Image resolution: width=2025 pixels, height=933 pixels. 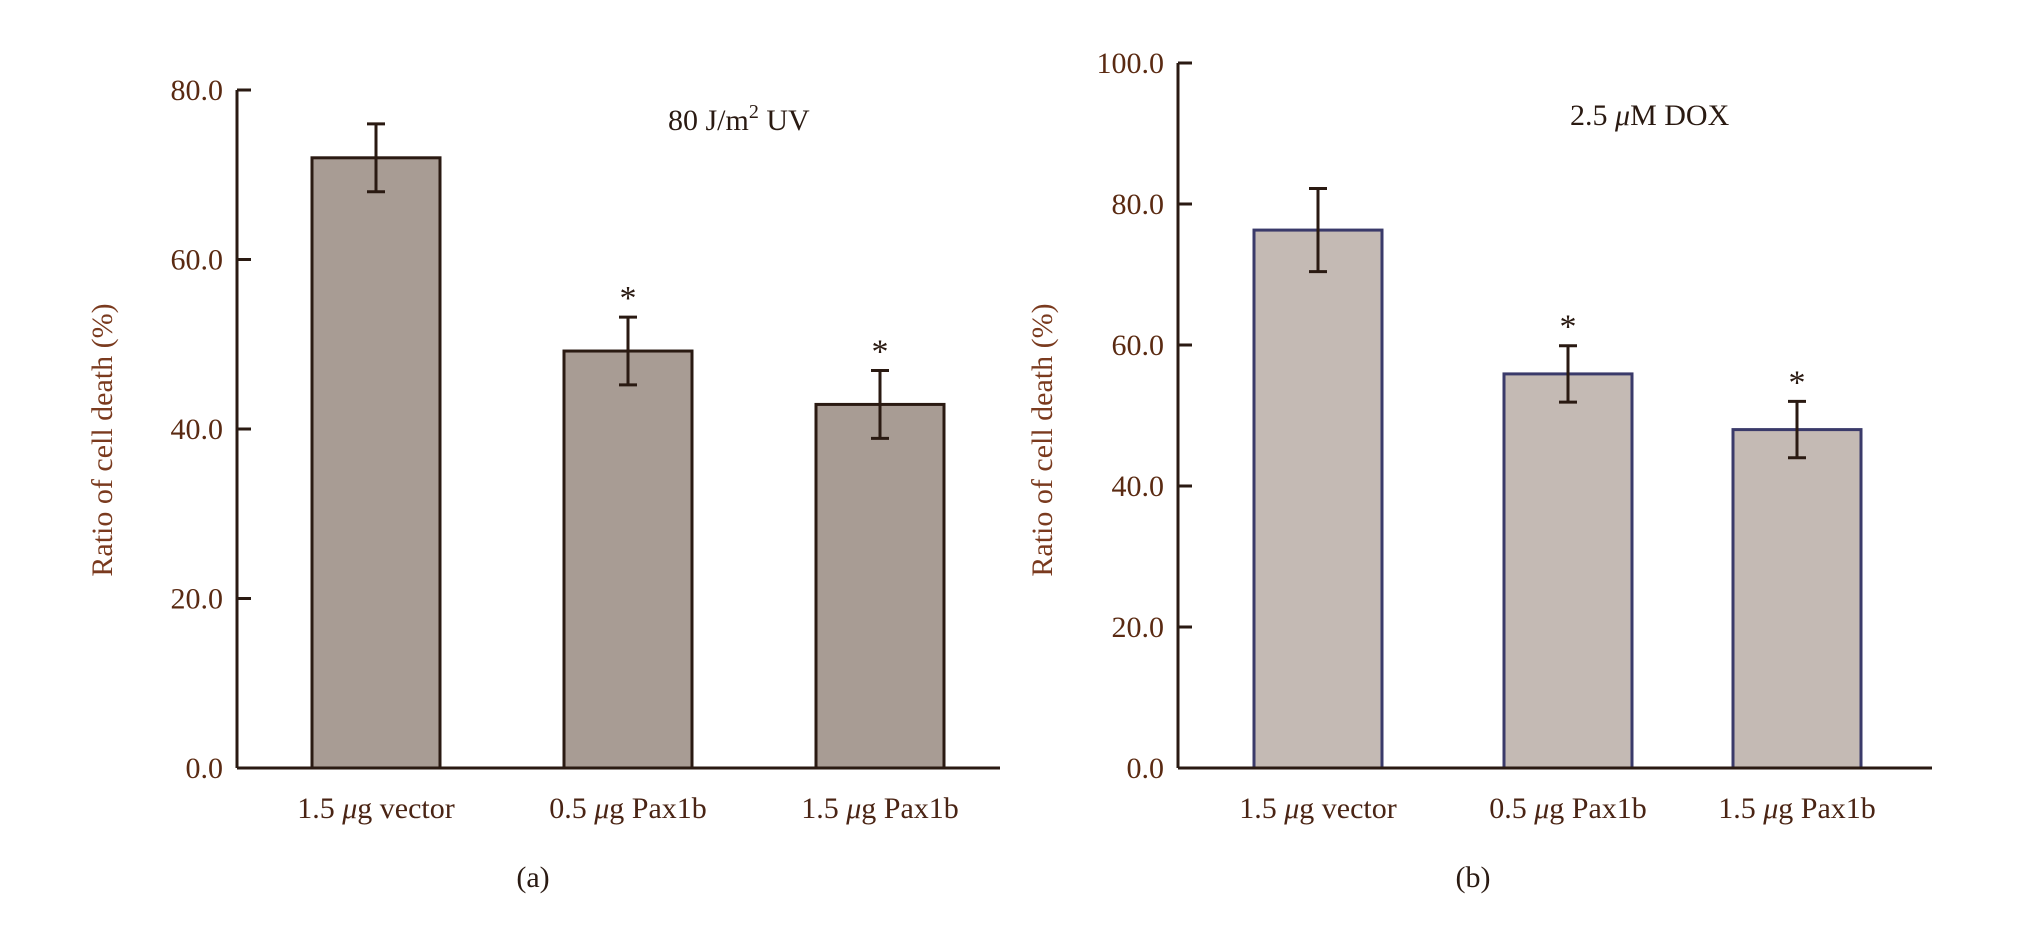 What do you see at coordinates (880, 808) in the screenshot?
I see `x-tick-label-a: 1.5 μg Pax1b` at bounding box center [880, 808].